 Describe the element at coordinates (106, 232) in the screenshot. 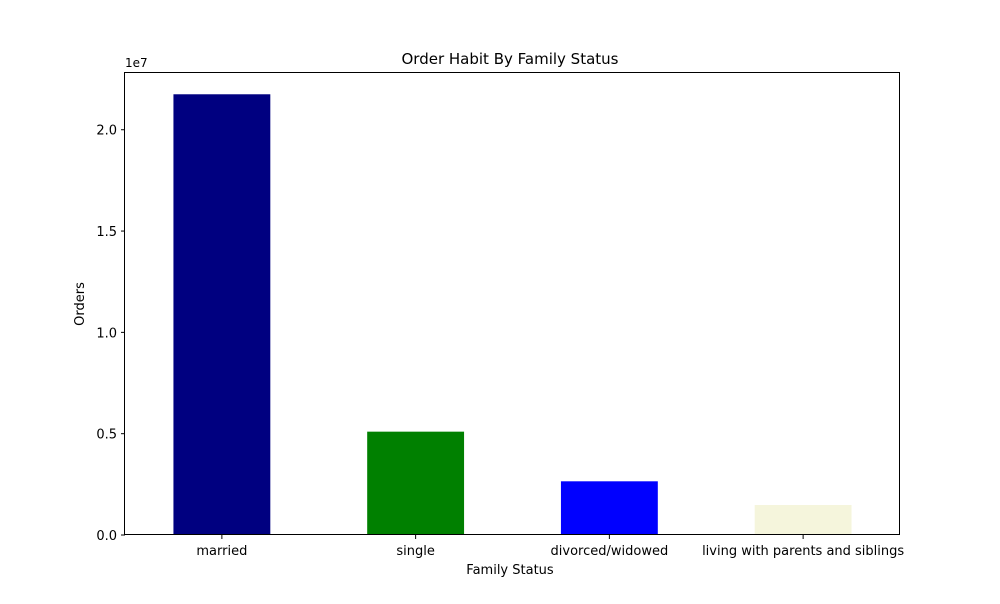

I see `y-tick-label-3: 1.5` at that location.